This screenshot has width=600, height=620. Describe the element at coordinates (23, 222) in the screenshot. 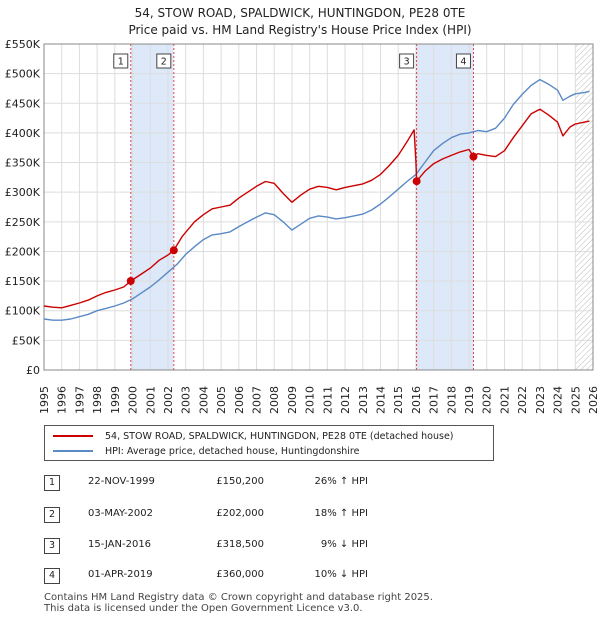

I see `y-tick-label: £250K` at that location.